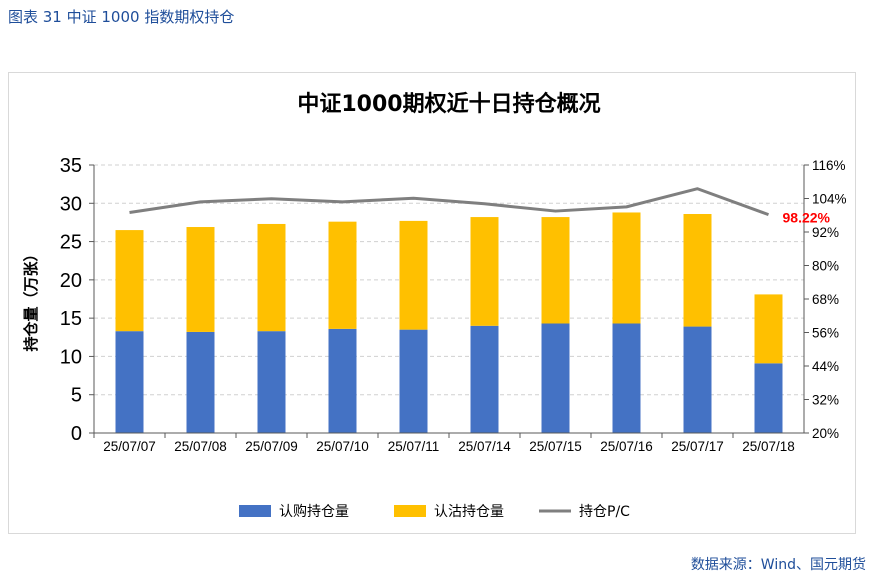  What do you see at coordinates (555, 446) in the screenshot?
I see `x-tick-label-6: 25/07/15` at bounding box center [555, 446].